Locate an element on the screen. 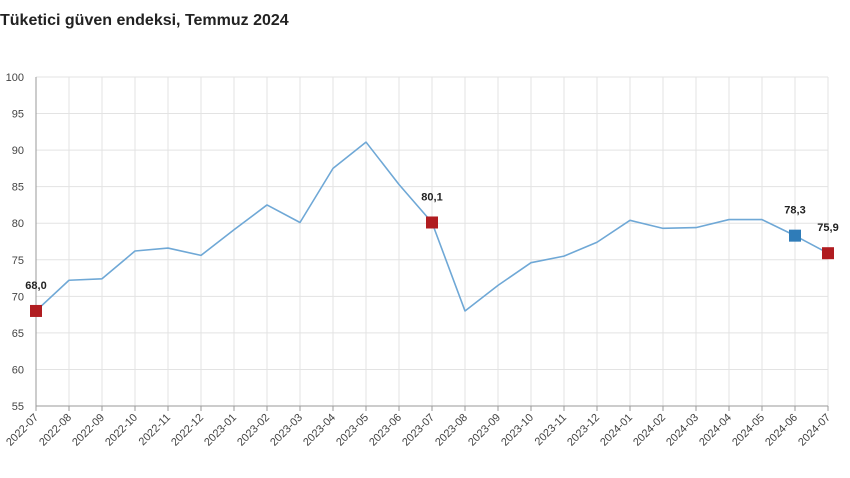 The height and width of the screenshot is (478, 850). x-tick-label: 2024-04 is located at coordinates (715, 430).